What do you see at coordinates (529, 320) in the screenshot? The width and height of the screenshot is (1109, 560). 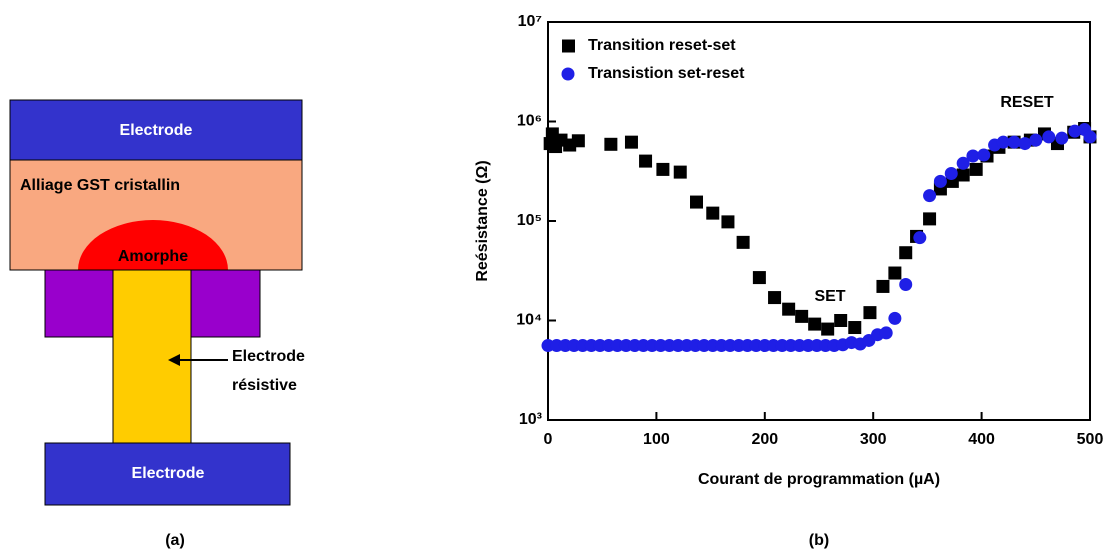 I see `y-tick-label: 10⁴` at bounding box center [529, 320].